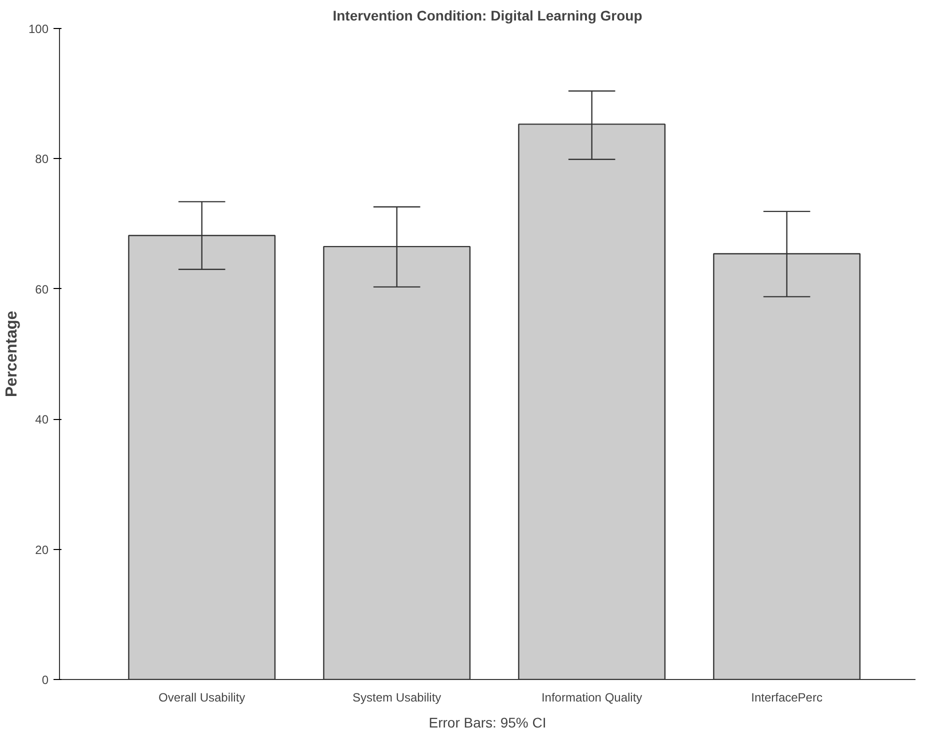 This screenshot has height=740, width=925. I want to click on y-tick-label: 0, so click(45, 680).